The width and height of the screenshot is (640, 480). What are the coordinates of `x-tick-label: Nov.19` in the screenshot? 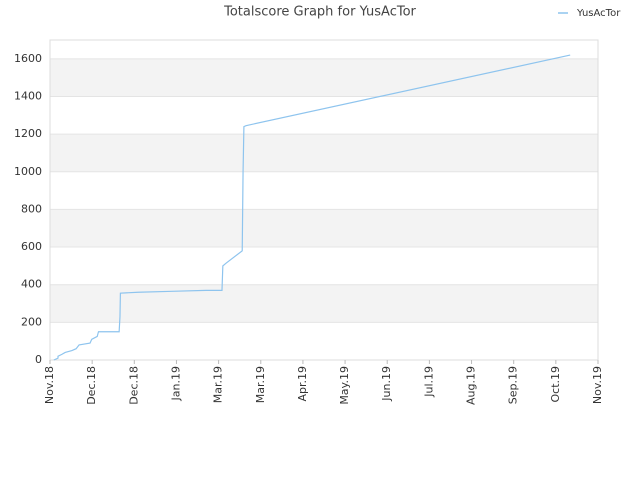 It's located at (597, 385).